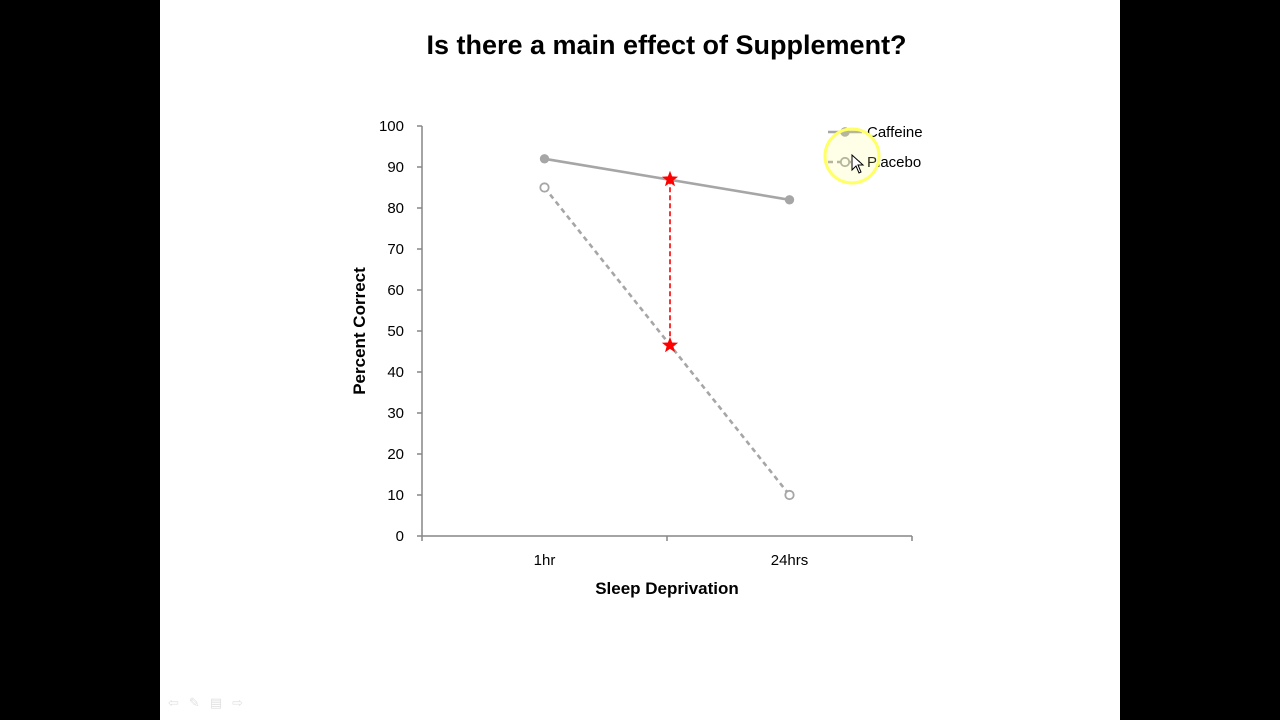 The height and width of the screenshot is (720, 1280). I want to click on legend-placebo-label: Placebo, so click(894, 162).